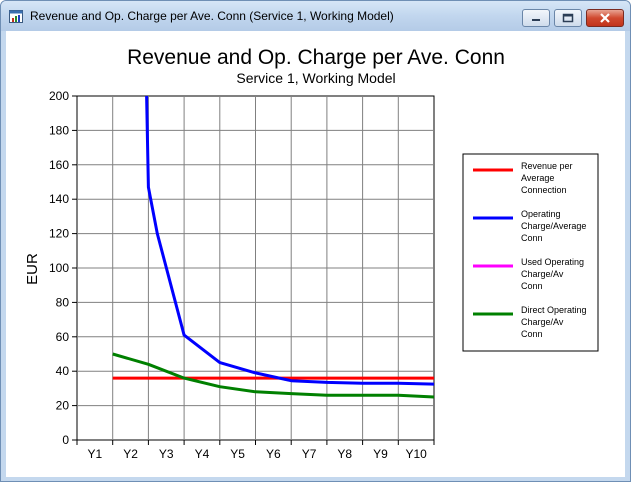 This screenshot has height=482, width=631. What do you see at coordinates (316, 57) in the screenshot?
I see `chart-title: Revenue and Op. Charge per Ave. Conn` at bounding box center [316, 57].